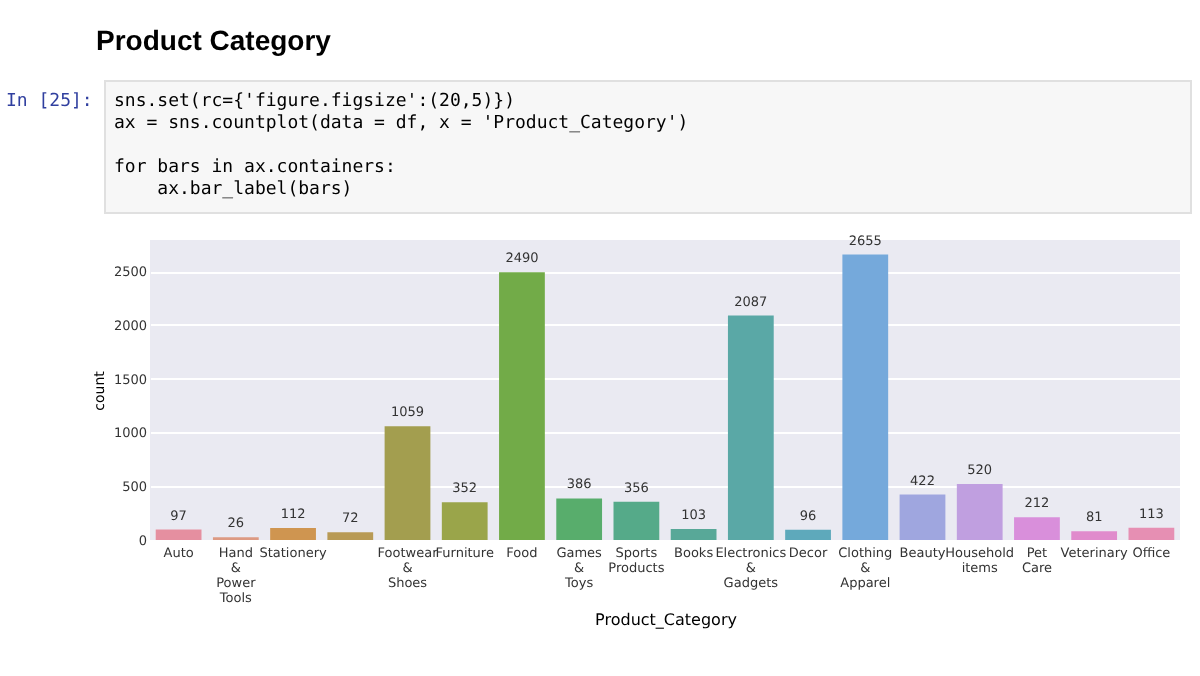 The height and width of the screenshot is (676, 1200). I want to click on chart-title: Product Category, so click(213, 40).